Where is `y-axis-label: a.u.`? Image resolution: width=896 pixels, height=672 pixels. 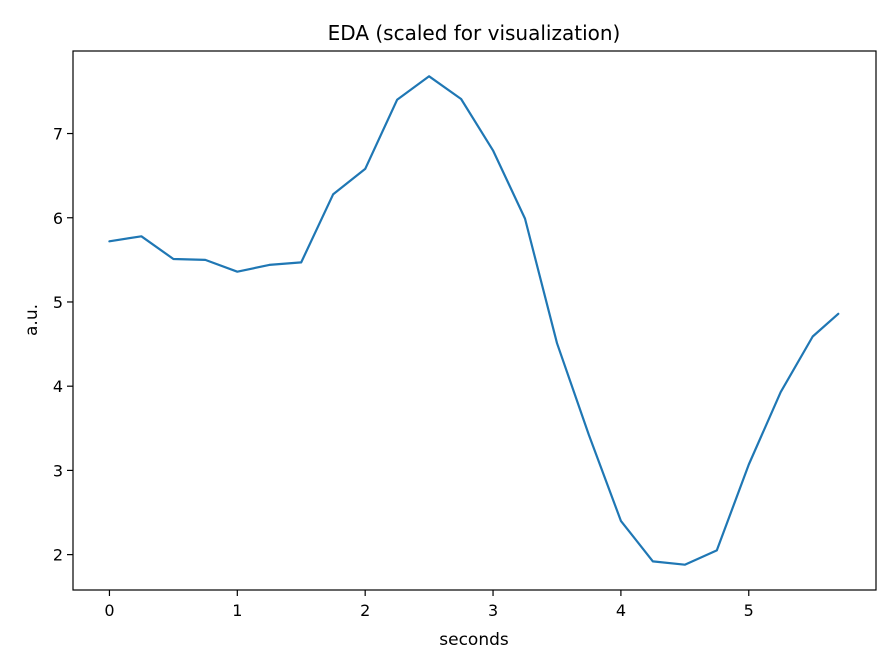
y-axis-label: a.u. is located at coordinates (32, 320).